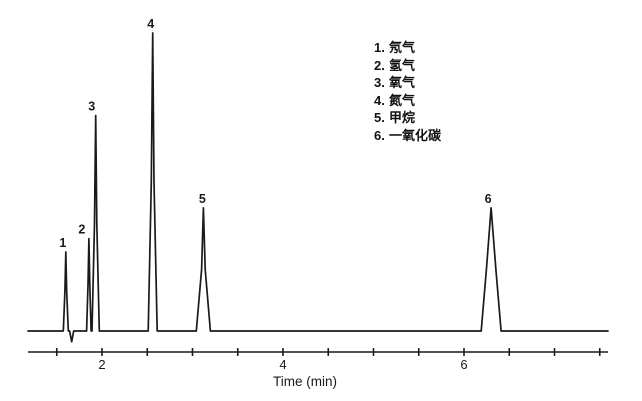 The width and height of the screenshot is (642, 401). I want to click on peak-label-3: 3, so click(91, 107).